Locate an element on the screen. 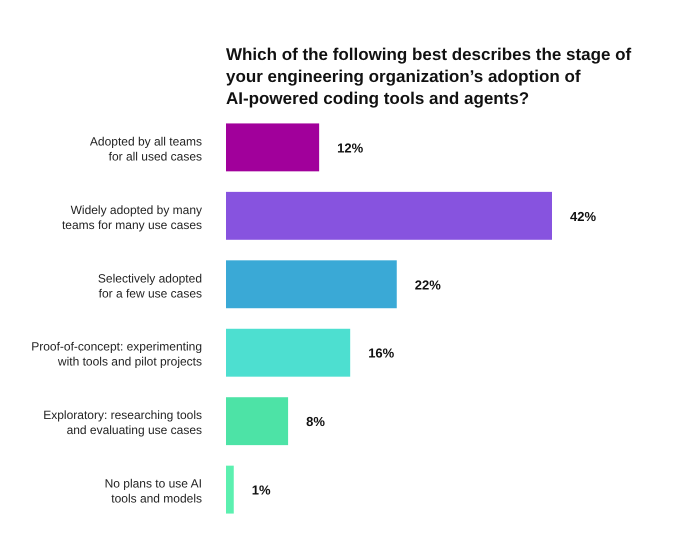 The width and height of the screenshot is (700, 535). data-label: 8% is located at coordinates (316, 422).